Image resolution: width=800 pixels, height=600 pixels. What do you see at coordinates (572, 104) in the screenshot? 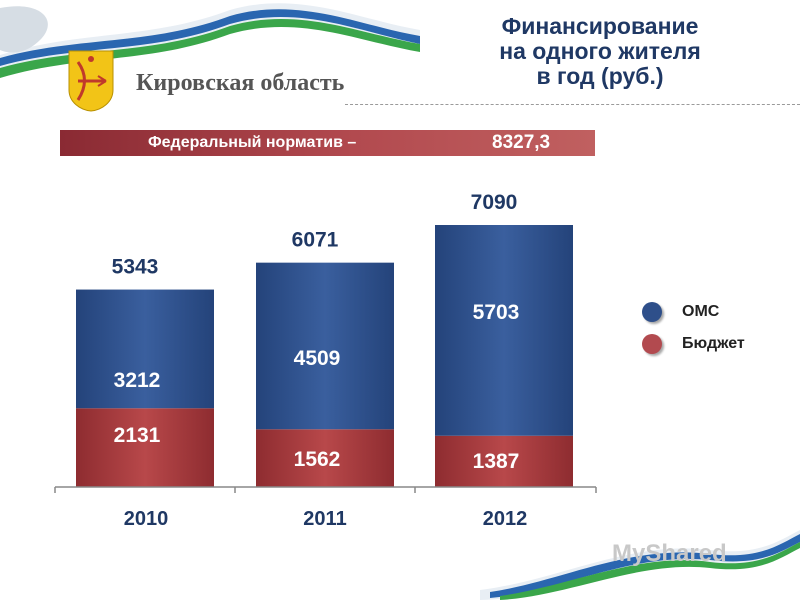
I see `header-divider` at bounding box center [572, 104].